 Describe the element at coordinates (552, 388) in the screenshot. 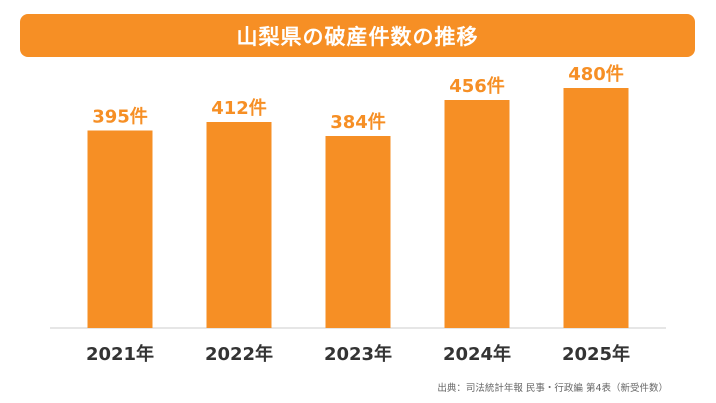

I see `source-note: 出典：司法統計年報 民事・行政編 第4表（新受件数）` at that location.